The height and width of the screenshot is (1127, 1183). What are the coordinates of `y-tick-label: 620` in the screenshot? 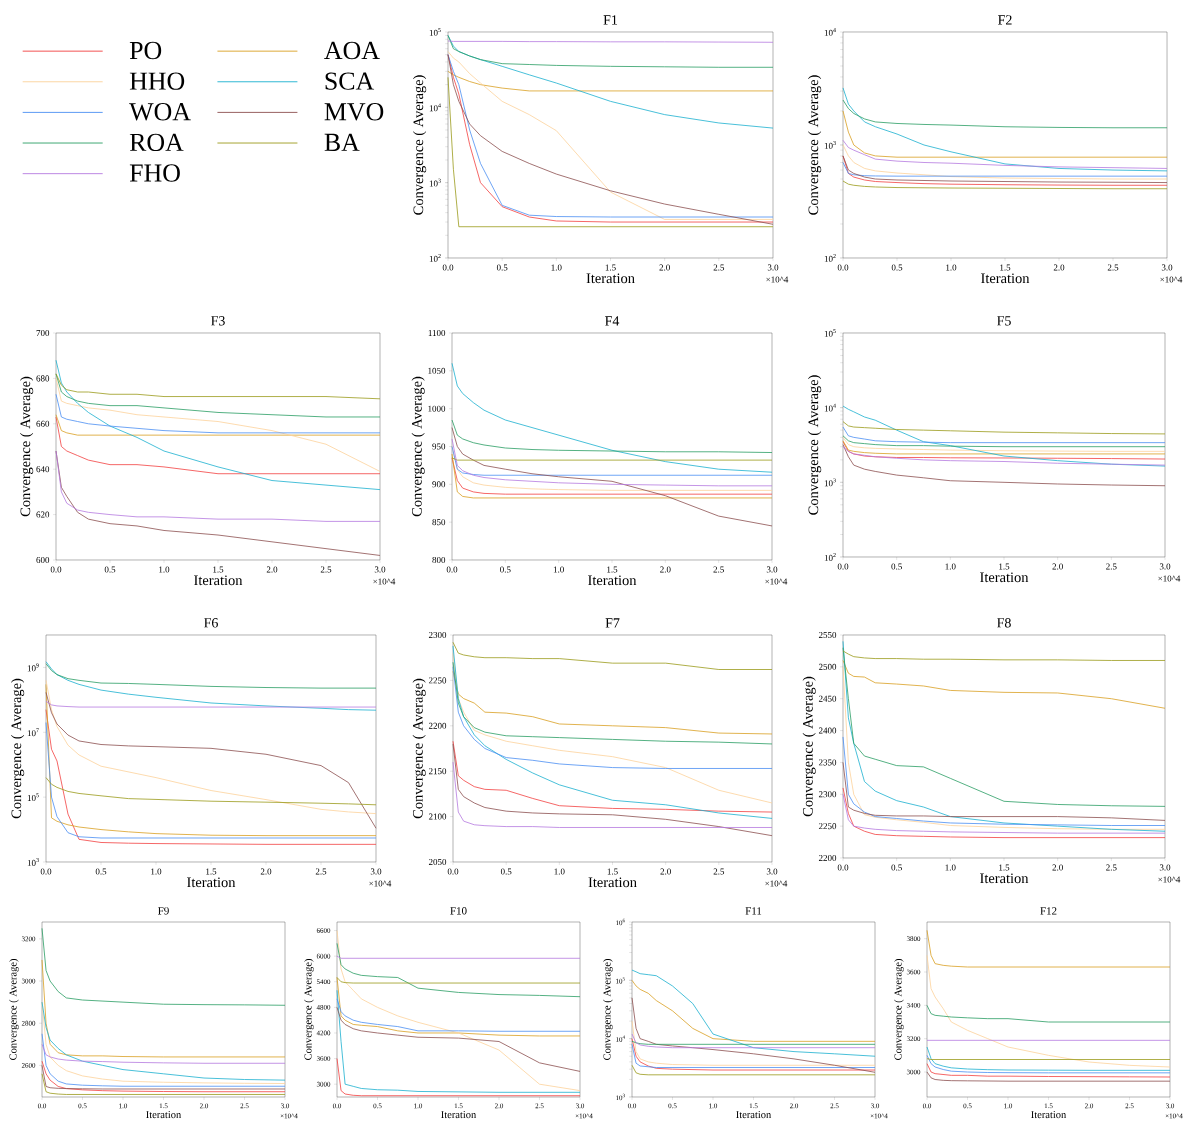 It's located at (43, 514).